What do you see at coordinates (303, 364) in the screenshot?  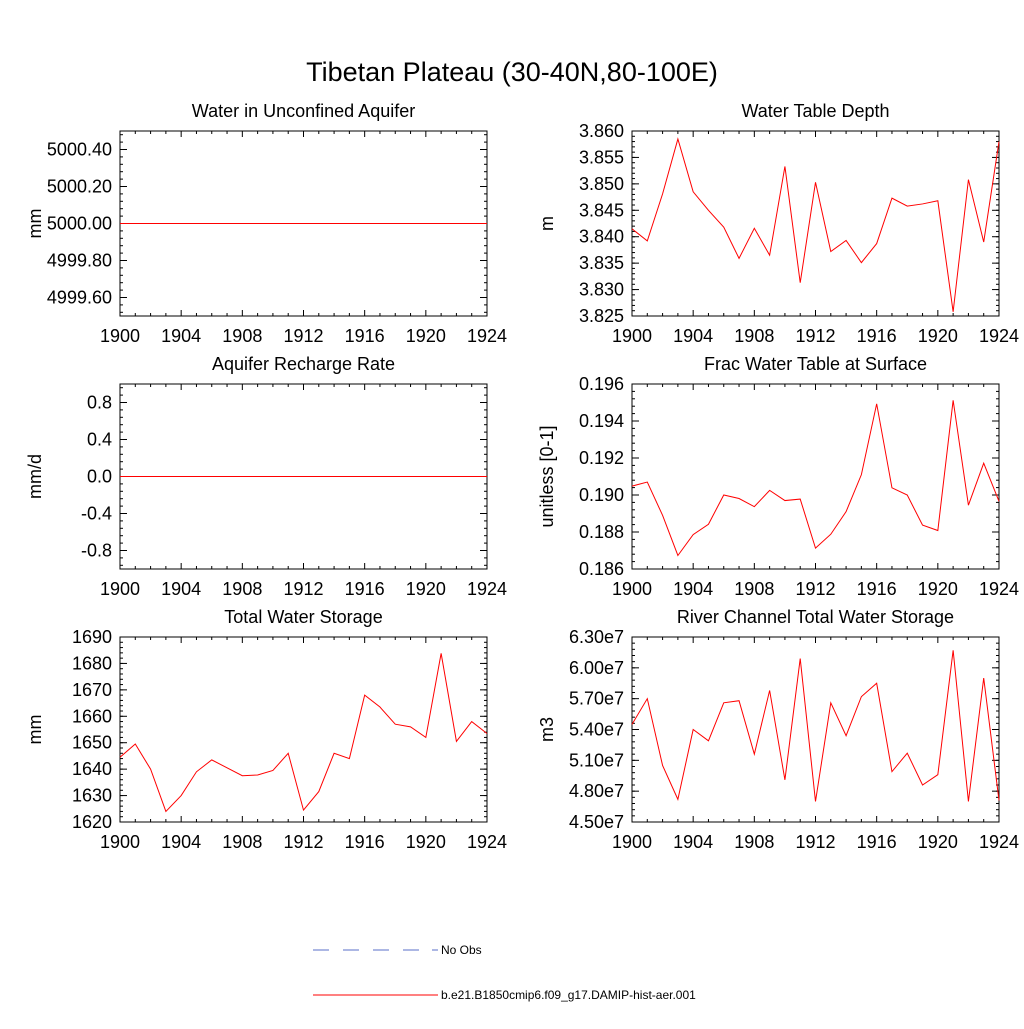 I see `panel-title: Aquifer Recharge Rate` at bounding box center [303, 364].